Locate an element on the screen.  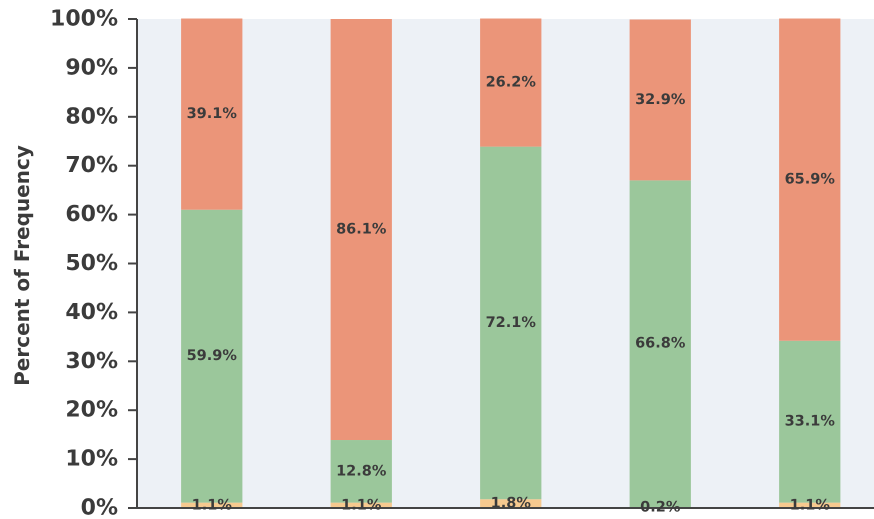
data-label: 39.1% is located at coordinates (212, 114).